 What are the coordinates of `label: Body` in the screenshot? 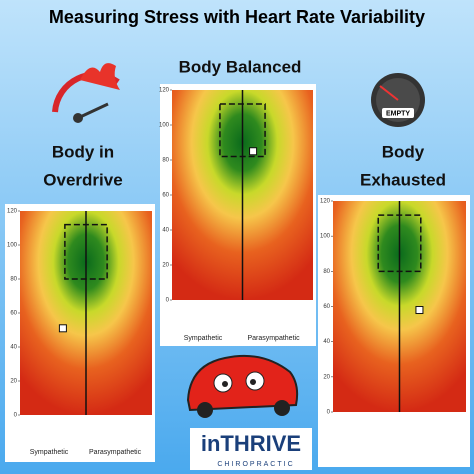 It's located at (403, 151).